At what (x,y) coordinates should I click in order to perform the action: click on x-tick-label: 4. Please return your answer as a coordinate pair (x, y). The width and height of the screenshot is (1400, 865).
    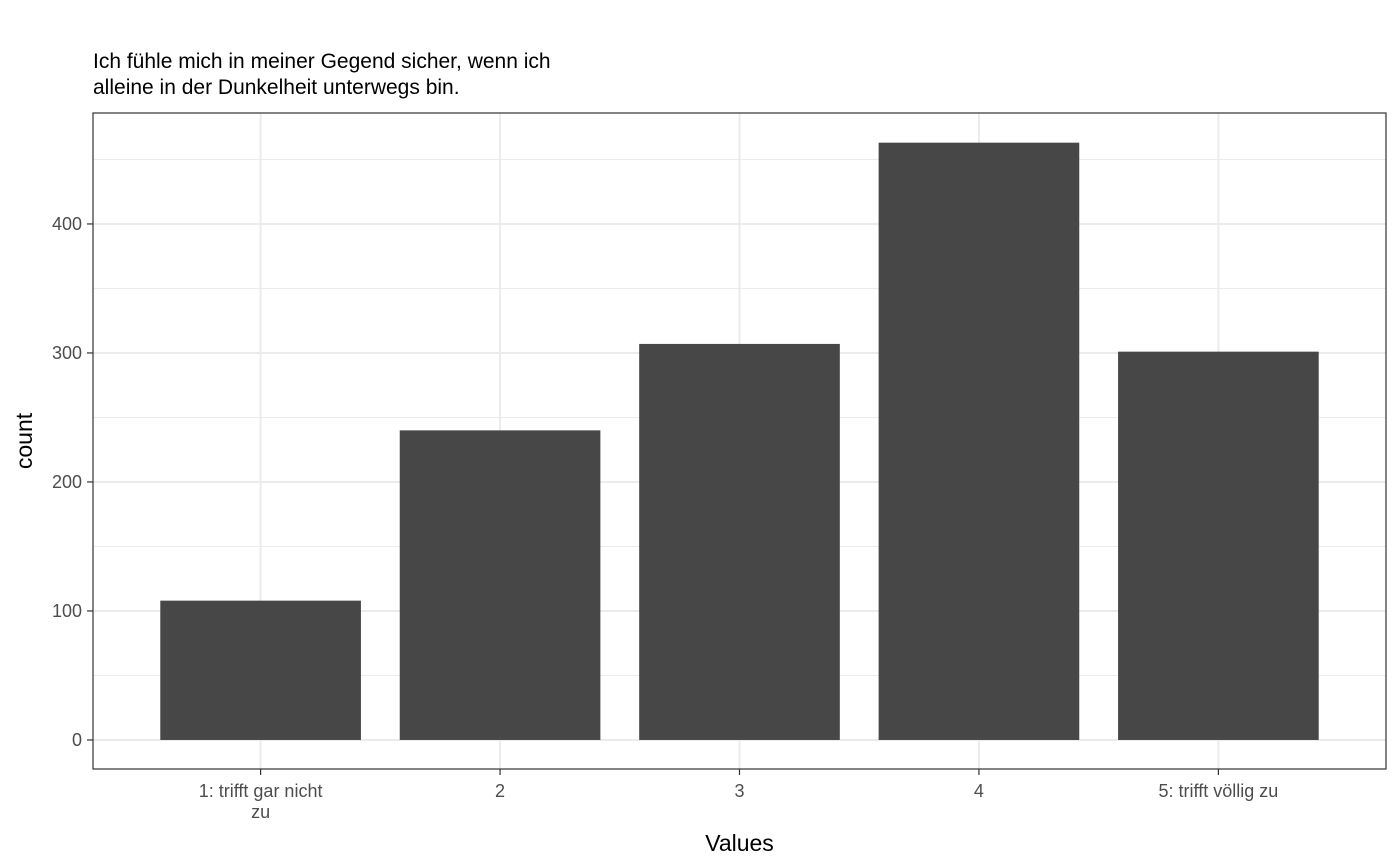
    Looking at the image, I should click on (979, 791).